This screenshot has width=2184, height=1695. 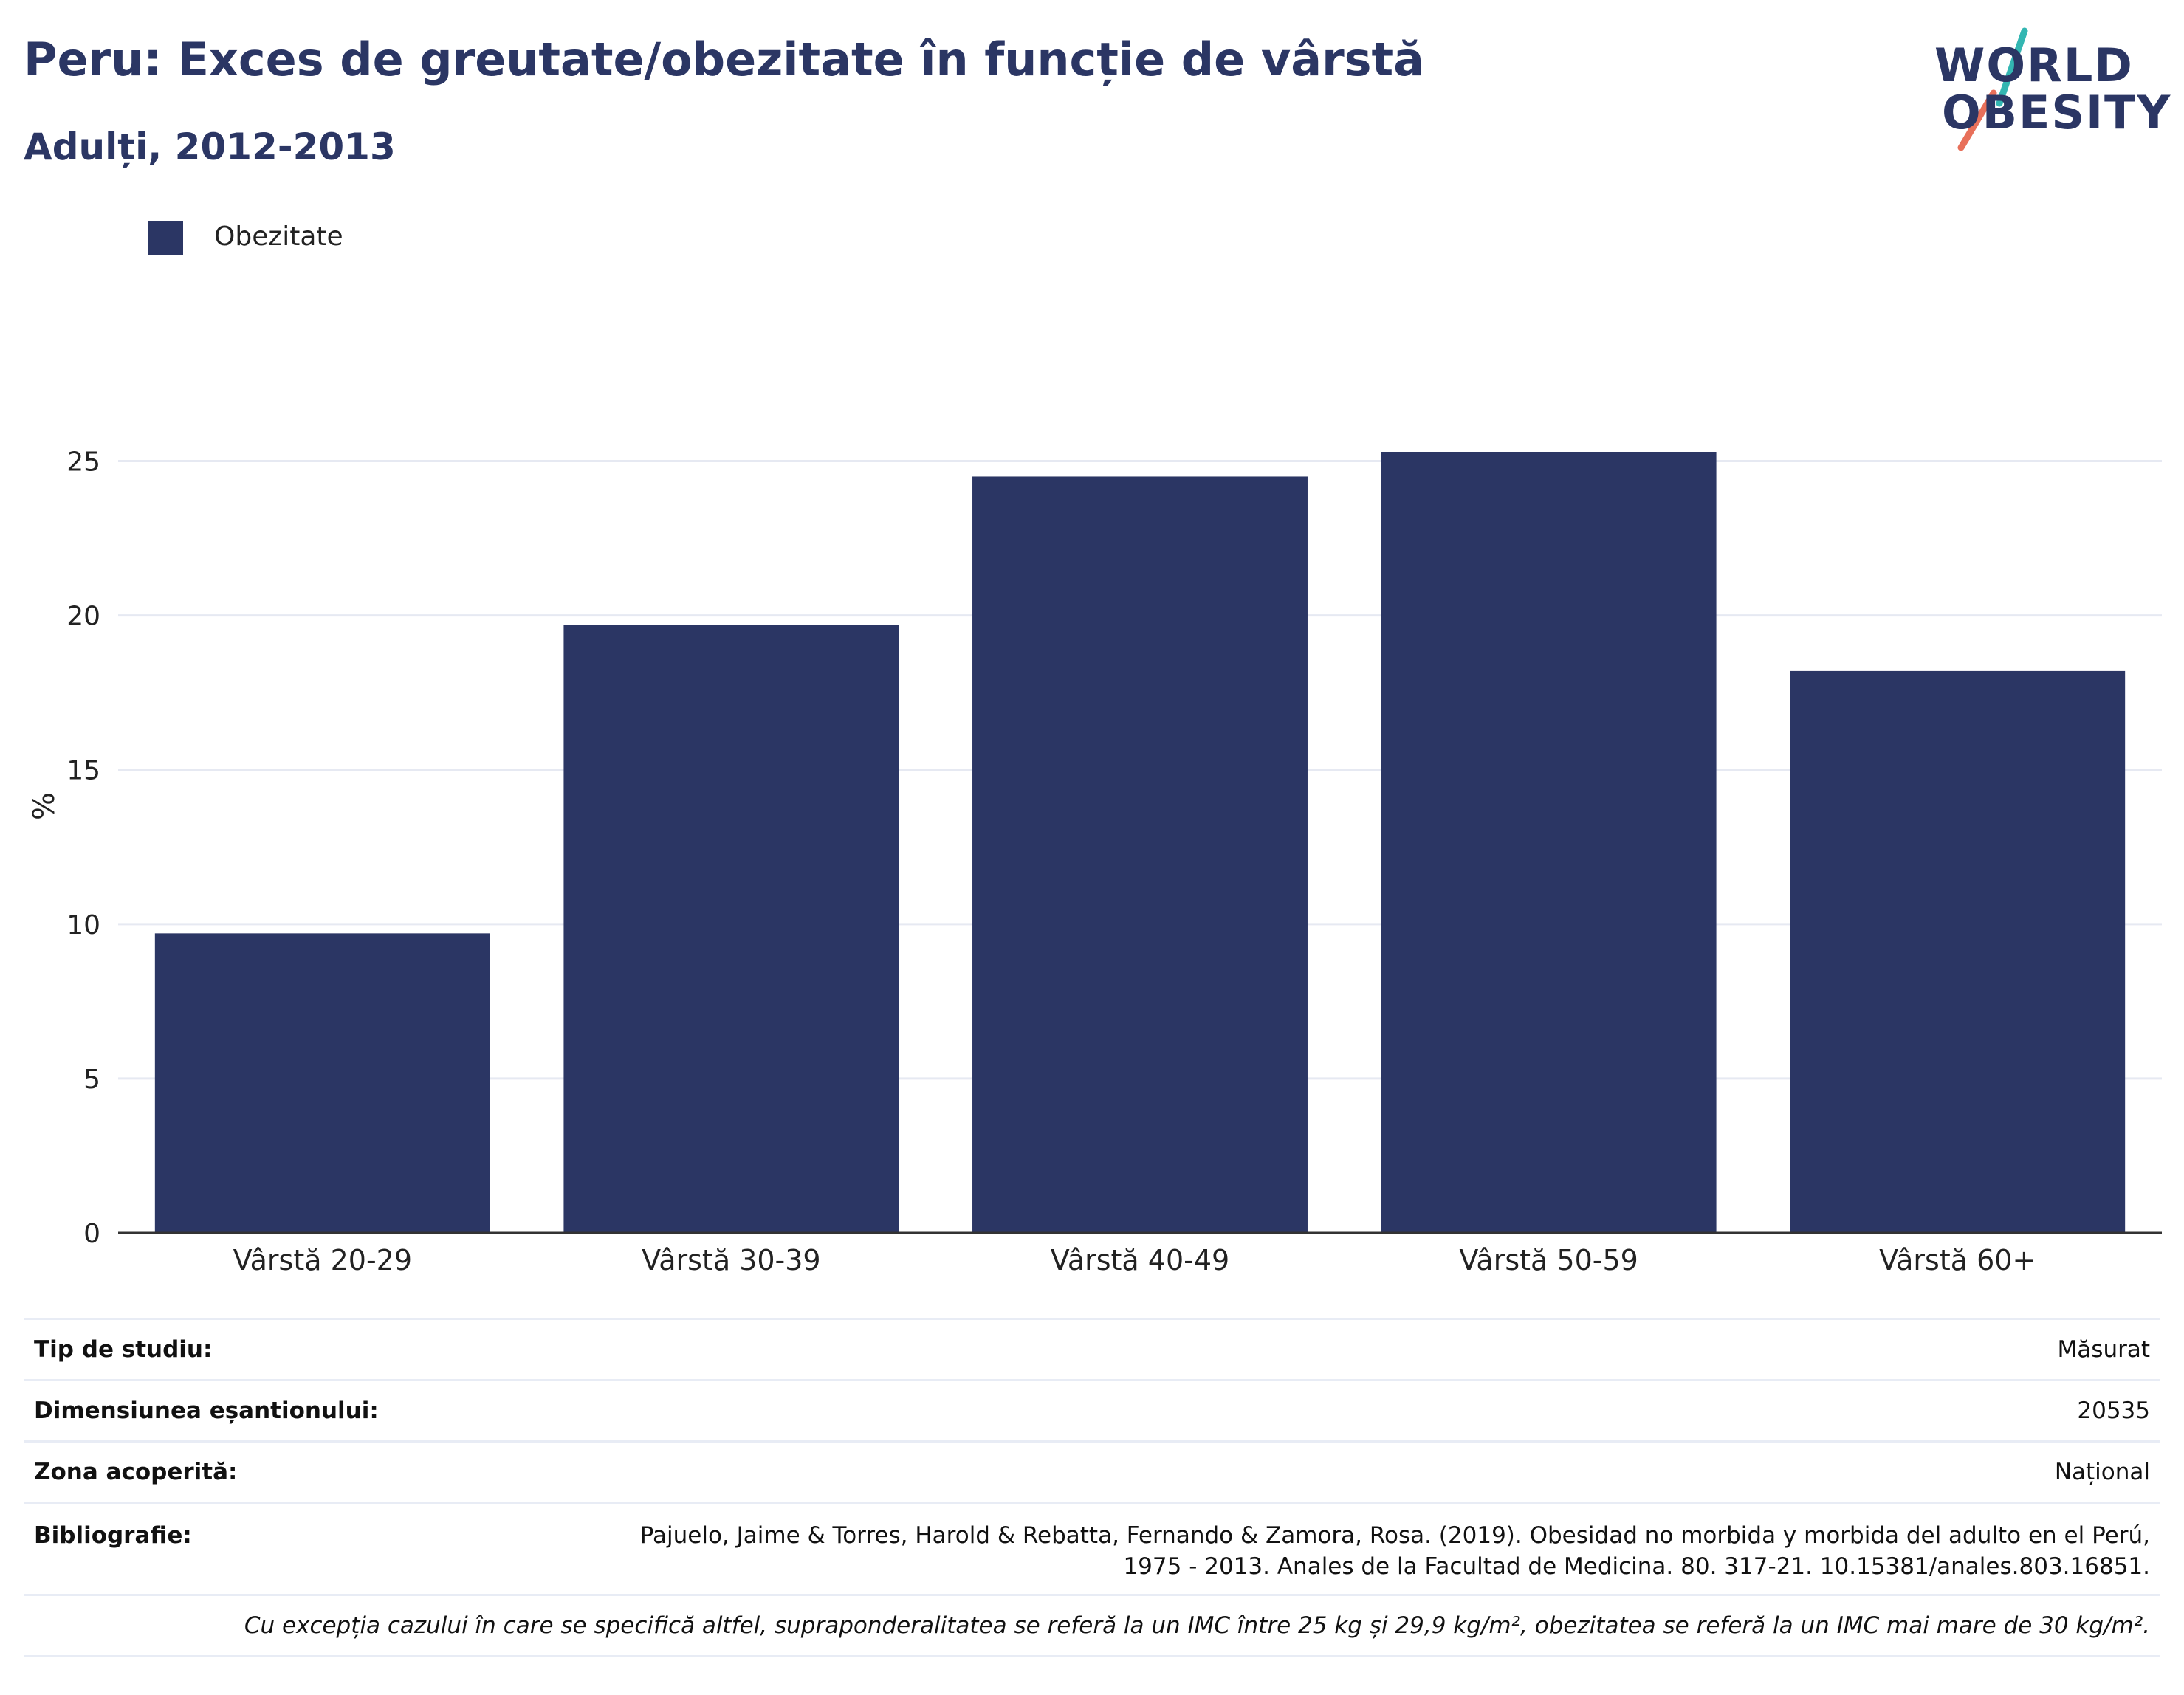 What do you see at coordinates (83, 771) in the screenshot?
I see `y-tick-label: 15` at bounding box center [83, 771].